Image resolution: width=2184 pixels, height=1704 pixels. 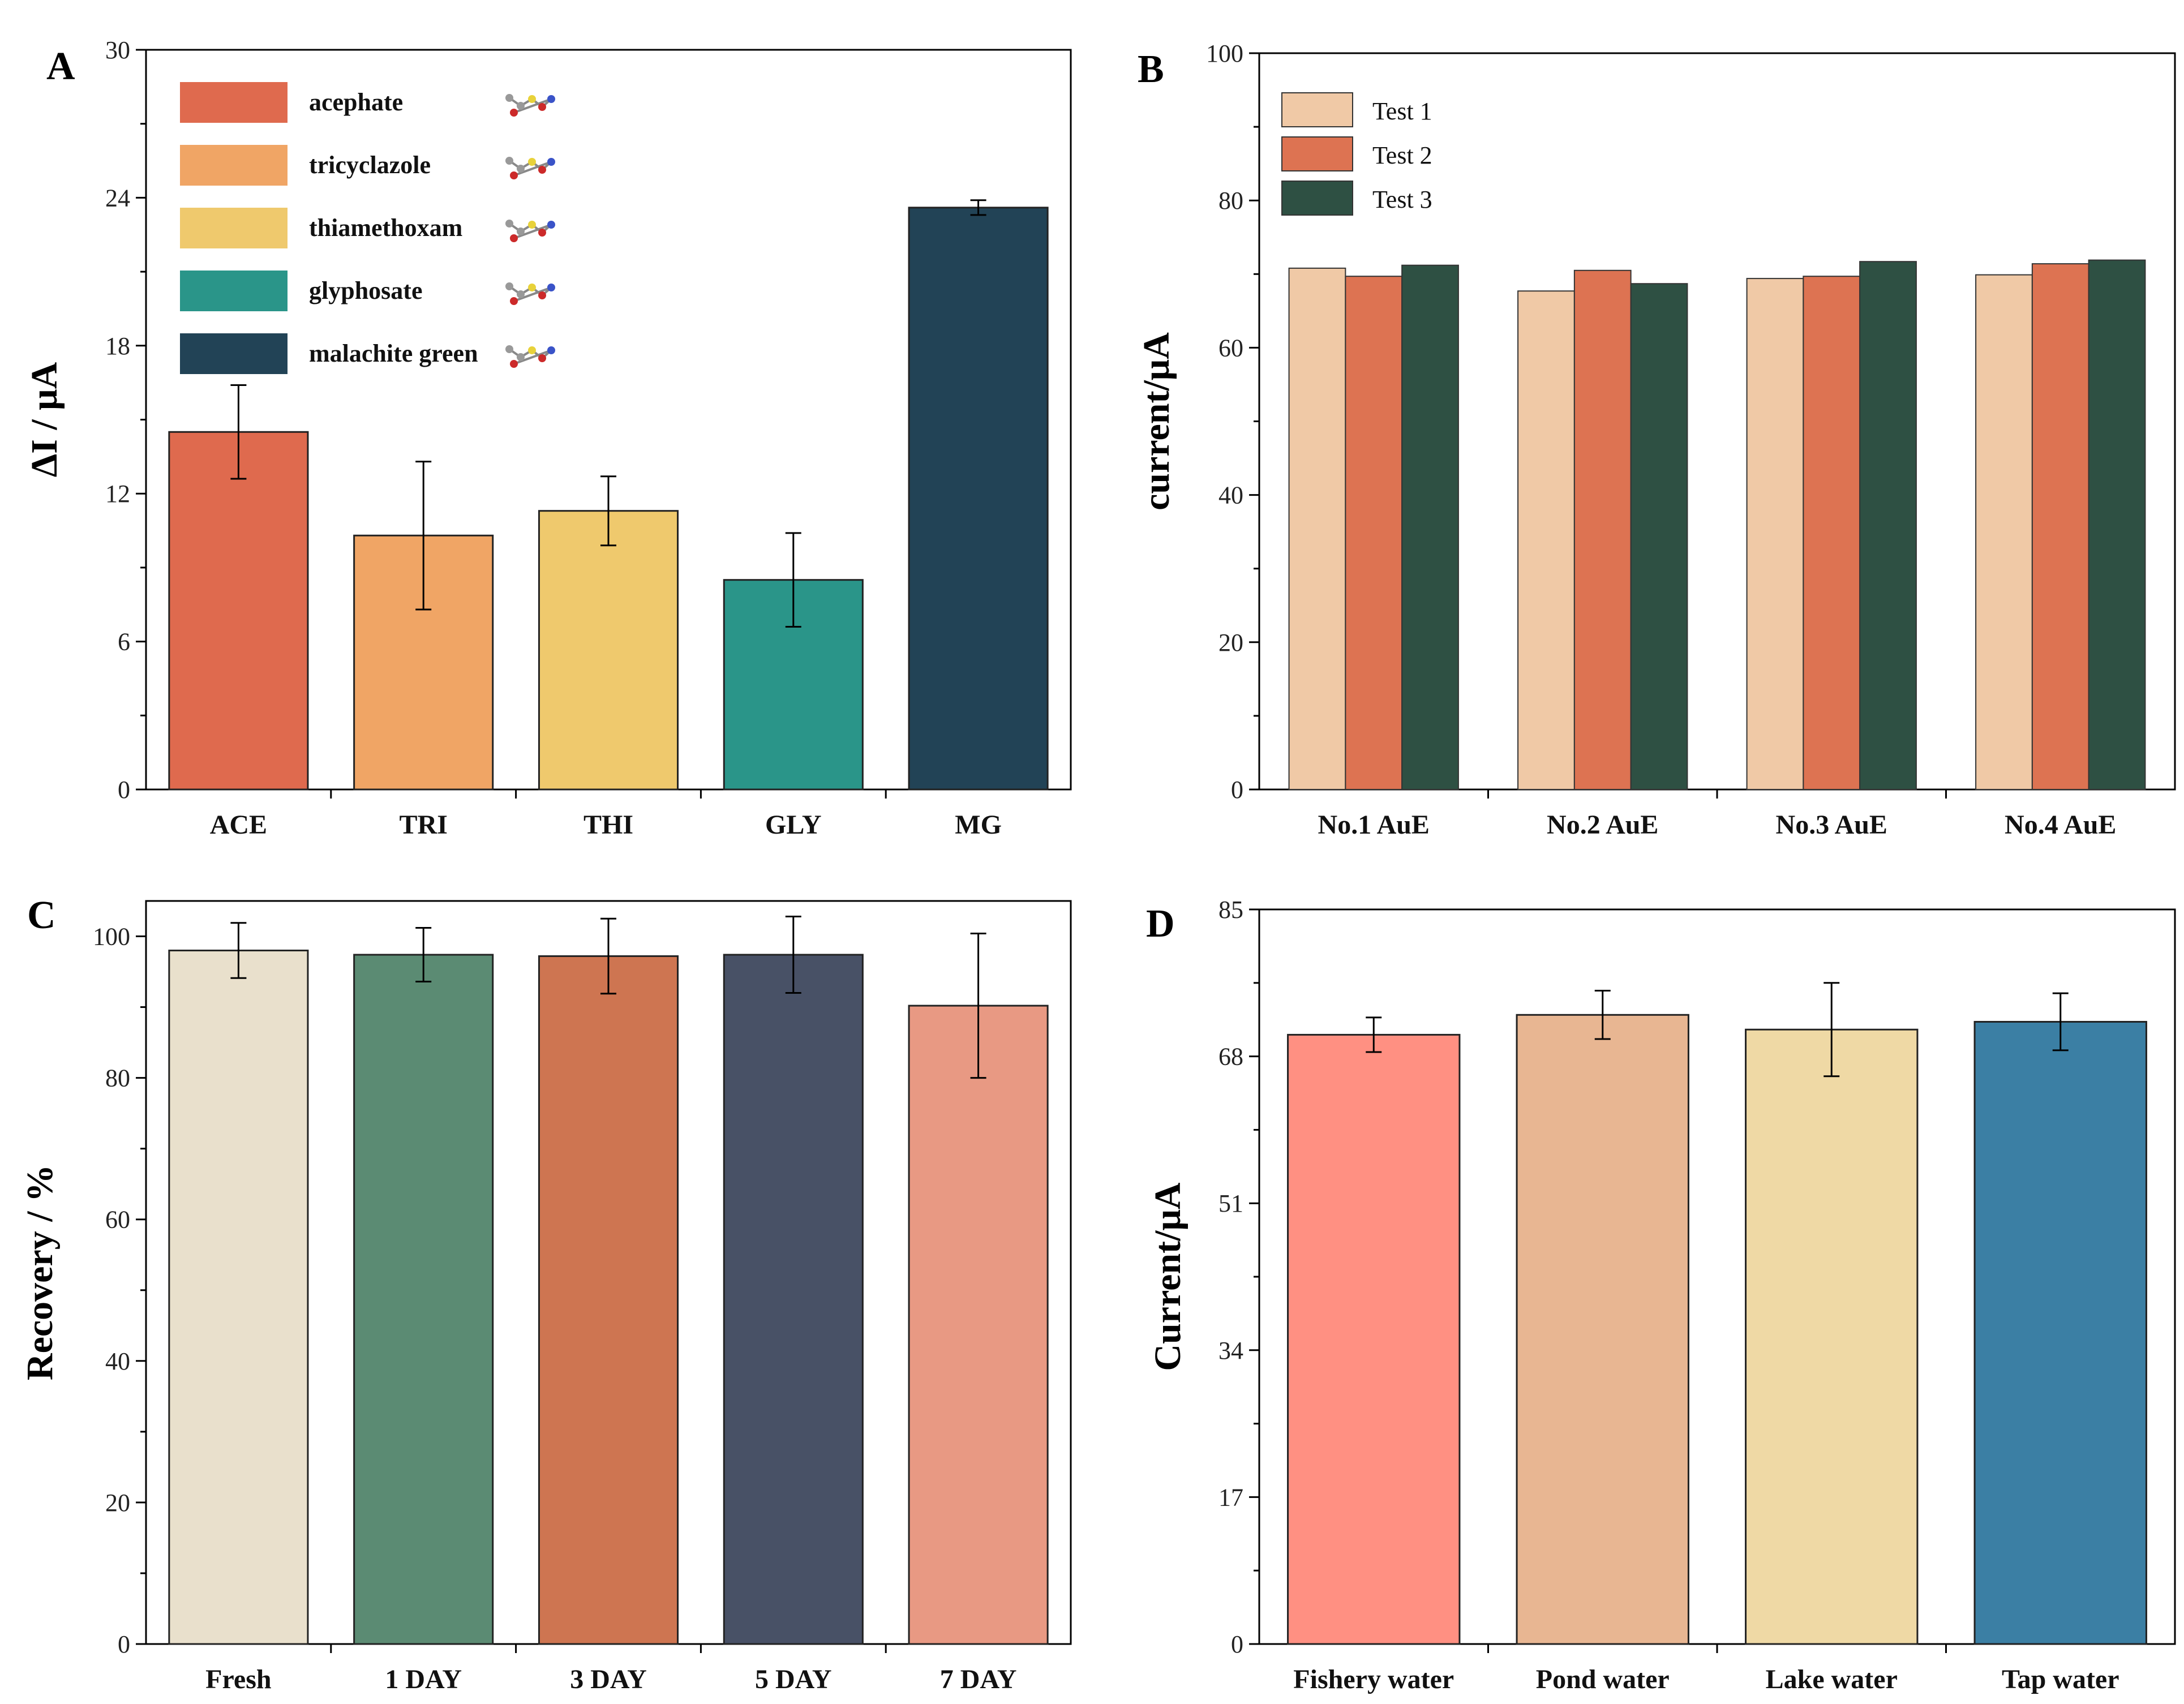 I want to click on y-tick-label: 20, so click(x=117, y=1503).